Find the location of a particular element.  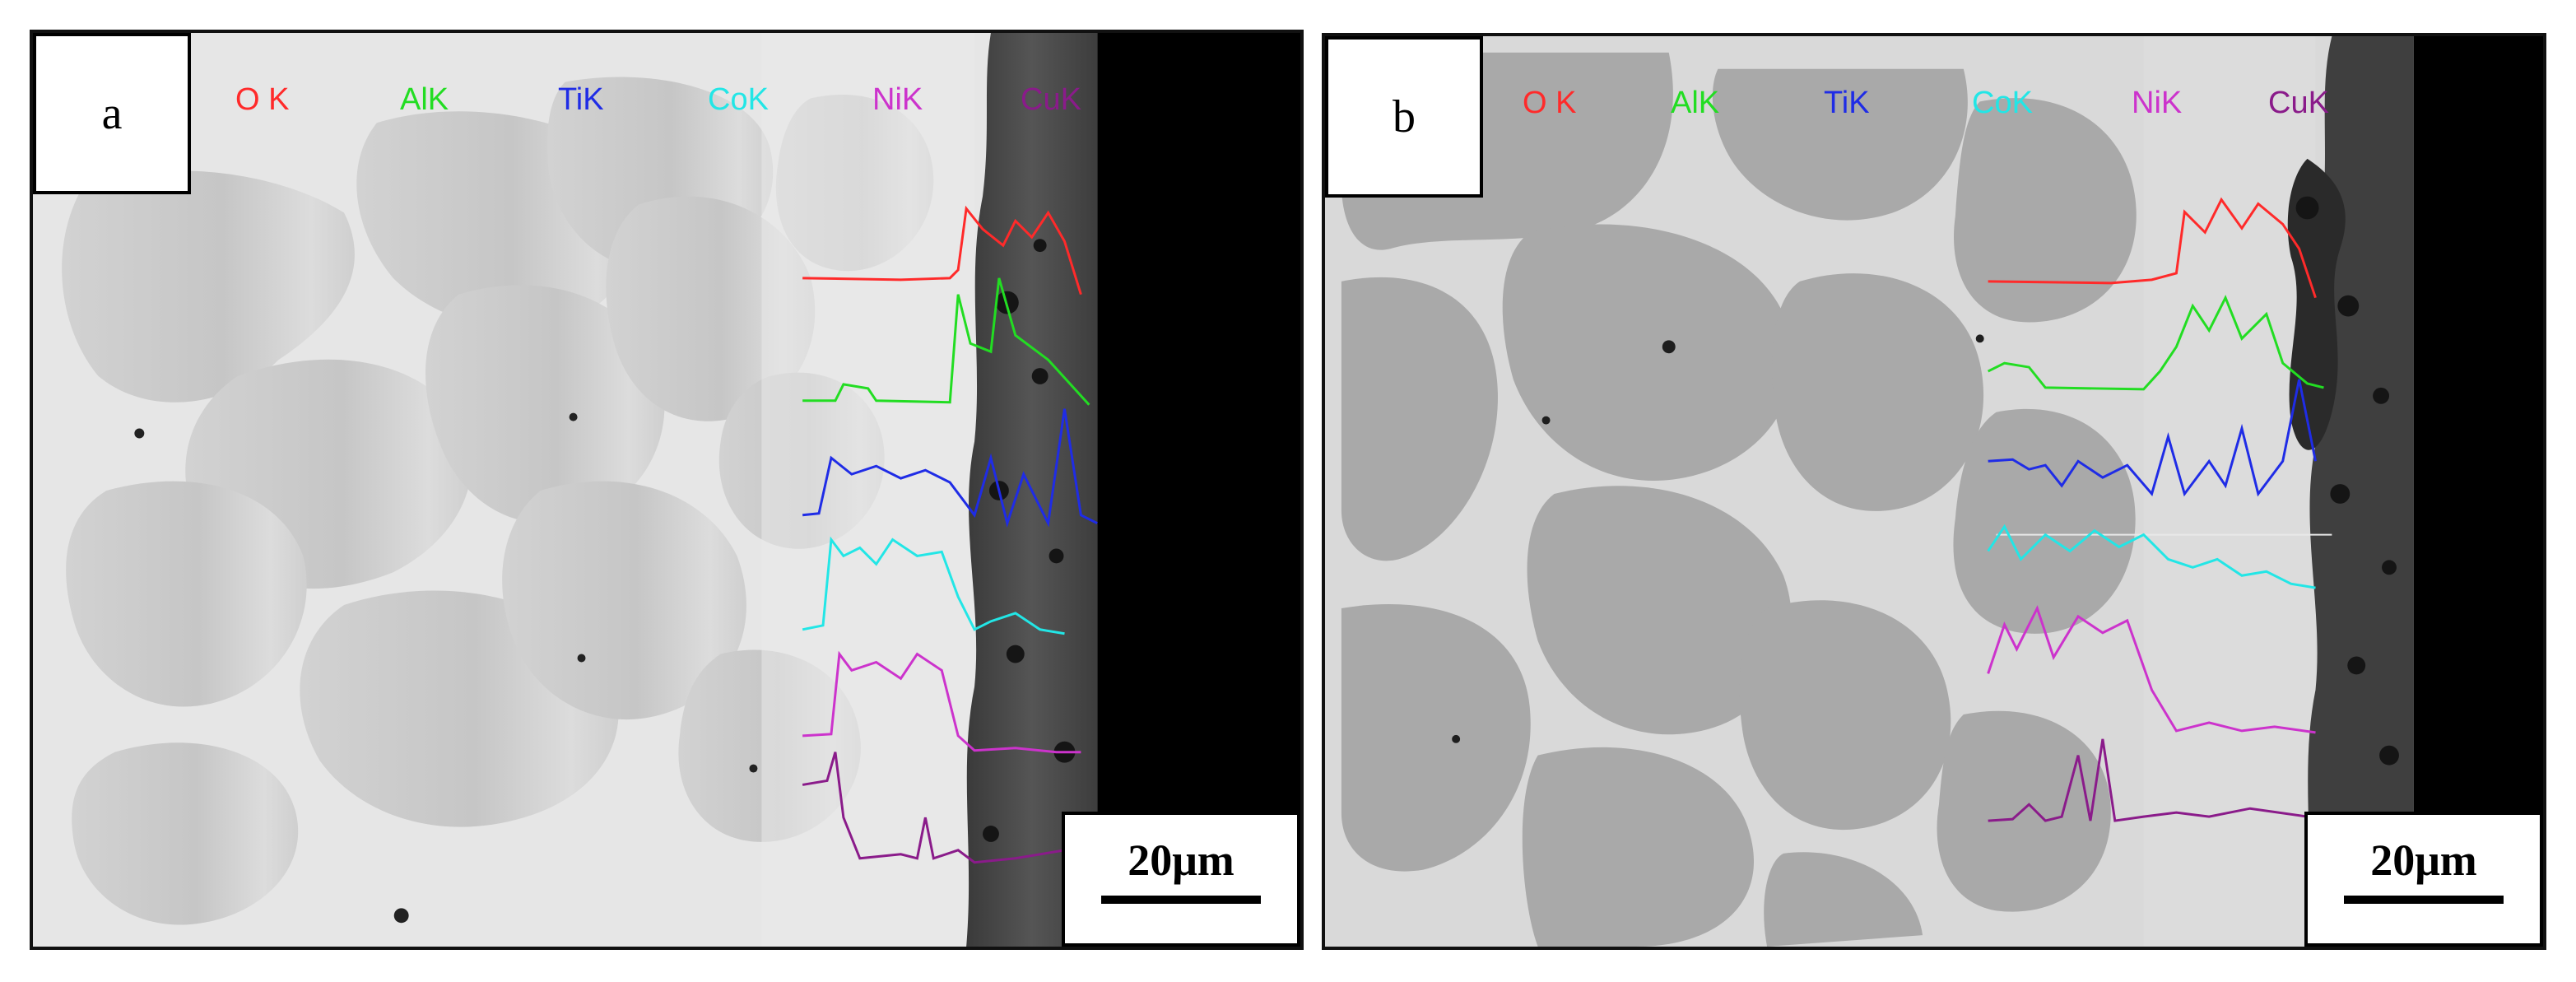

profile-line-cuk-a is located at coordinates (933, 808).